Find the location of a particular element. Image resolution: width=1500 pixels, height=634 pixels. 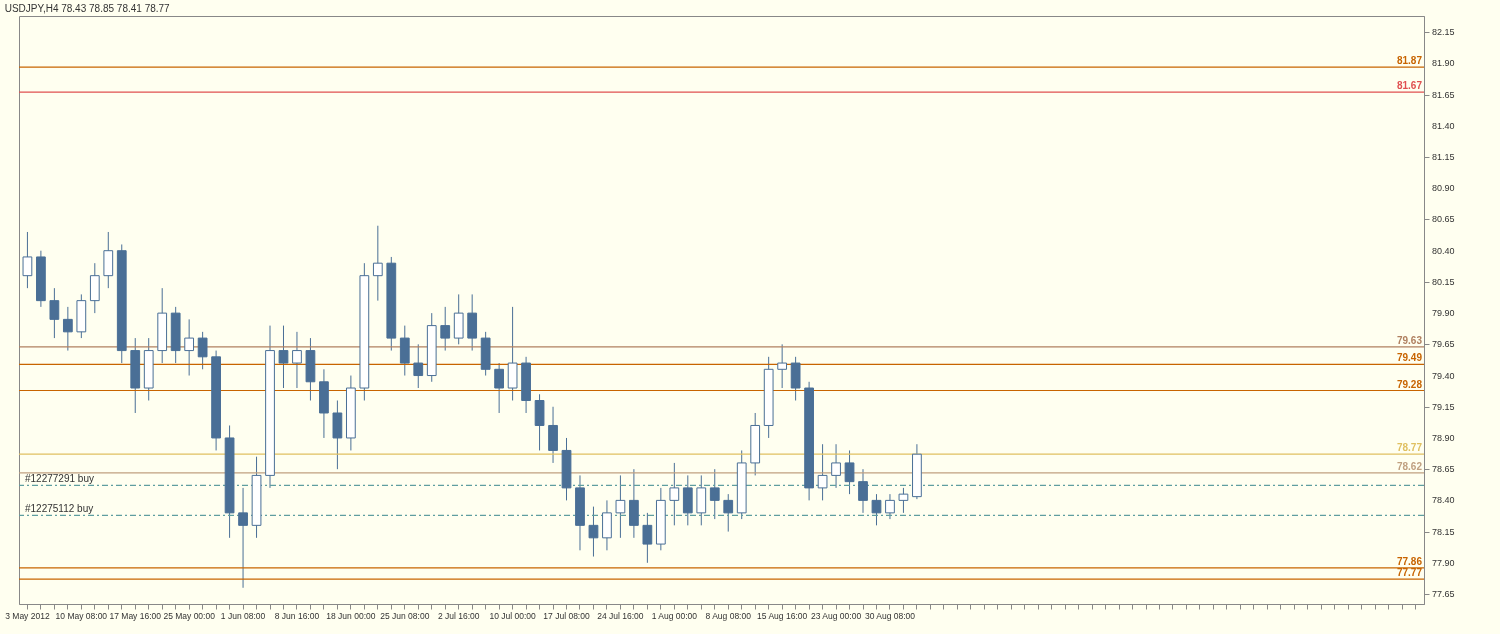

y-tick-label: 80.40 is located at coordinates (1443, 250).